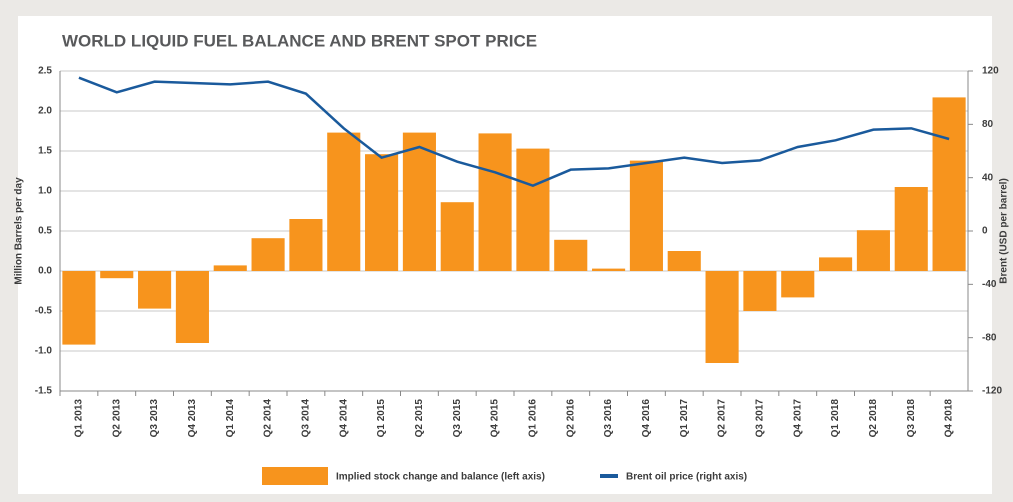 This screenshot has height=502, width=1013. Describe the element at coordinates (570, 418) in the screenshot. I see `x-tick-label: Q2 2016` at that location.